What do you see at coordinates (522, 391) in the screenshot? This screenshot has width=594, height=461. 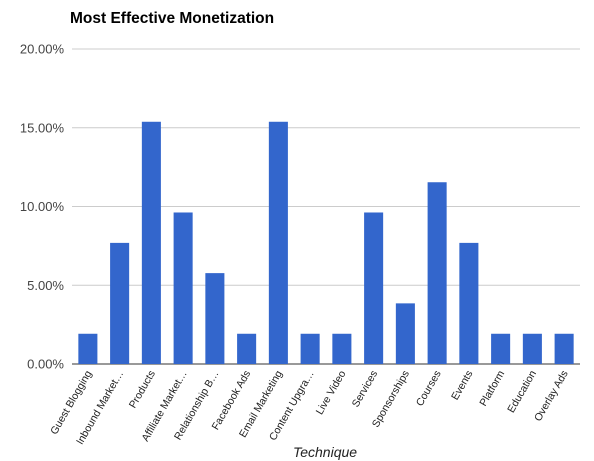 I see `x-tick-label: Education` at bounding box center [522, 391].